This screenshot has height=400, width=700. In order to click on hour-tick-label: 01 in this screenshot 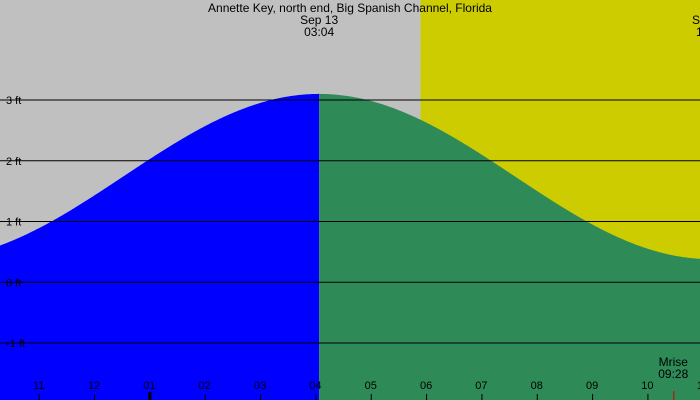, I will do `click(149, 386)`.